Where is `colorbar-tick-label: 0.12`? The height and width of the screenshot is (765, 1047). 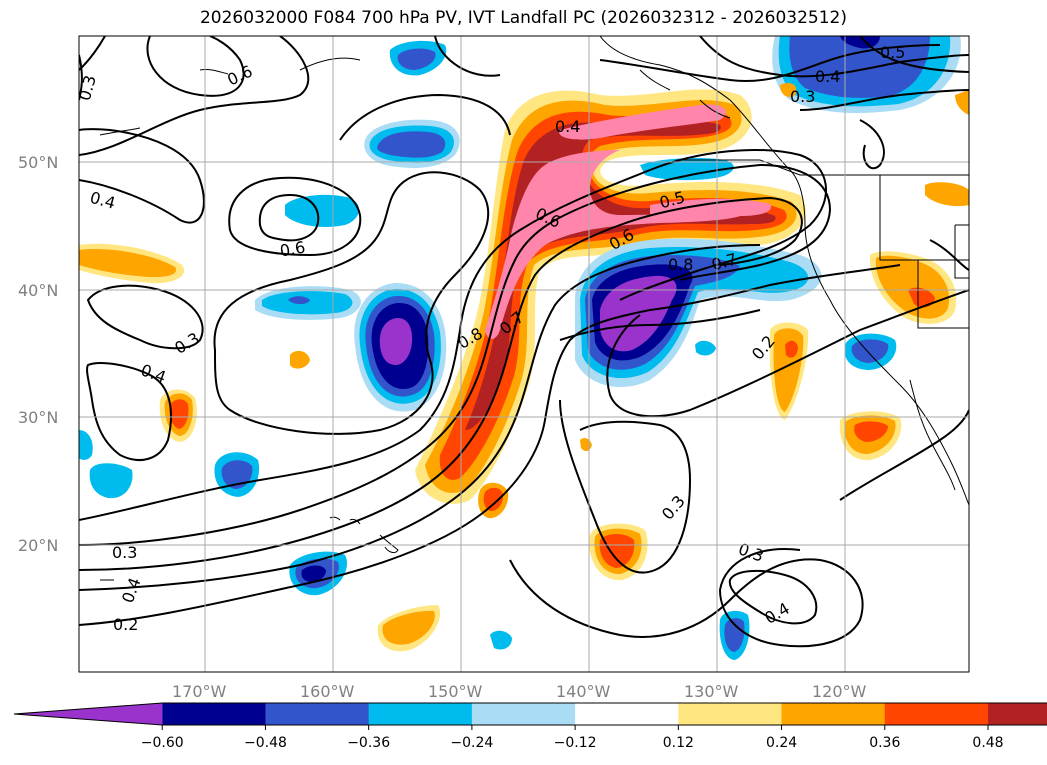 colorbar-tick-label: 0.12 is located at coordinates (678, 743).